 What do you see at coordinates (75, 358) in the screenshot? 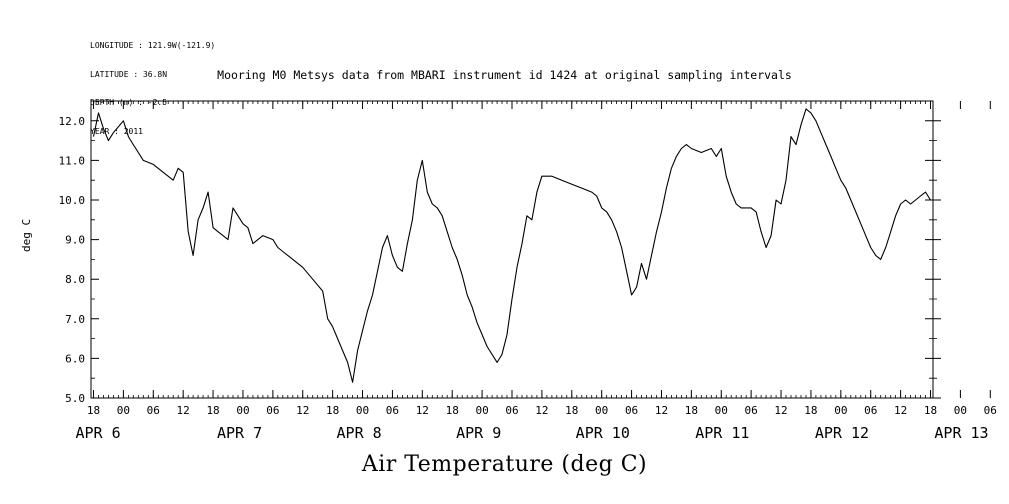
I see `y-tick-label: 6.0` at bounding box center [75, 358].